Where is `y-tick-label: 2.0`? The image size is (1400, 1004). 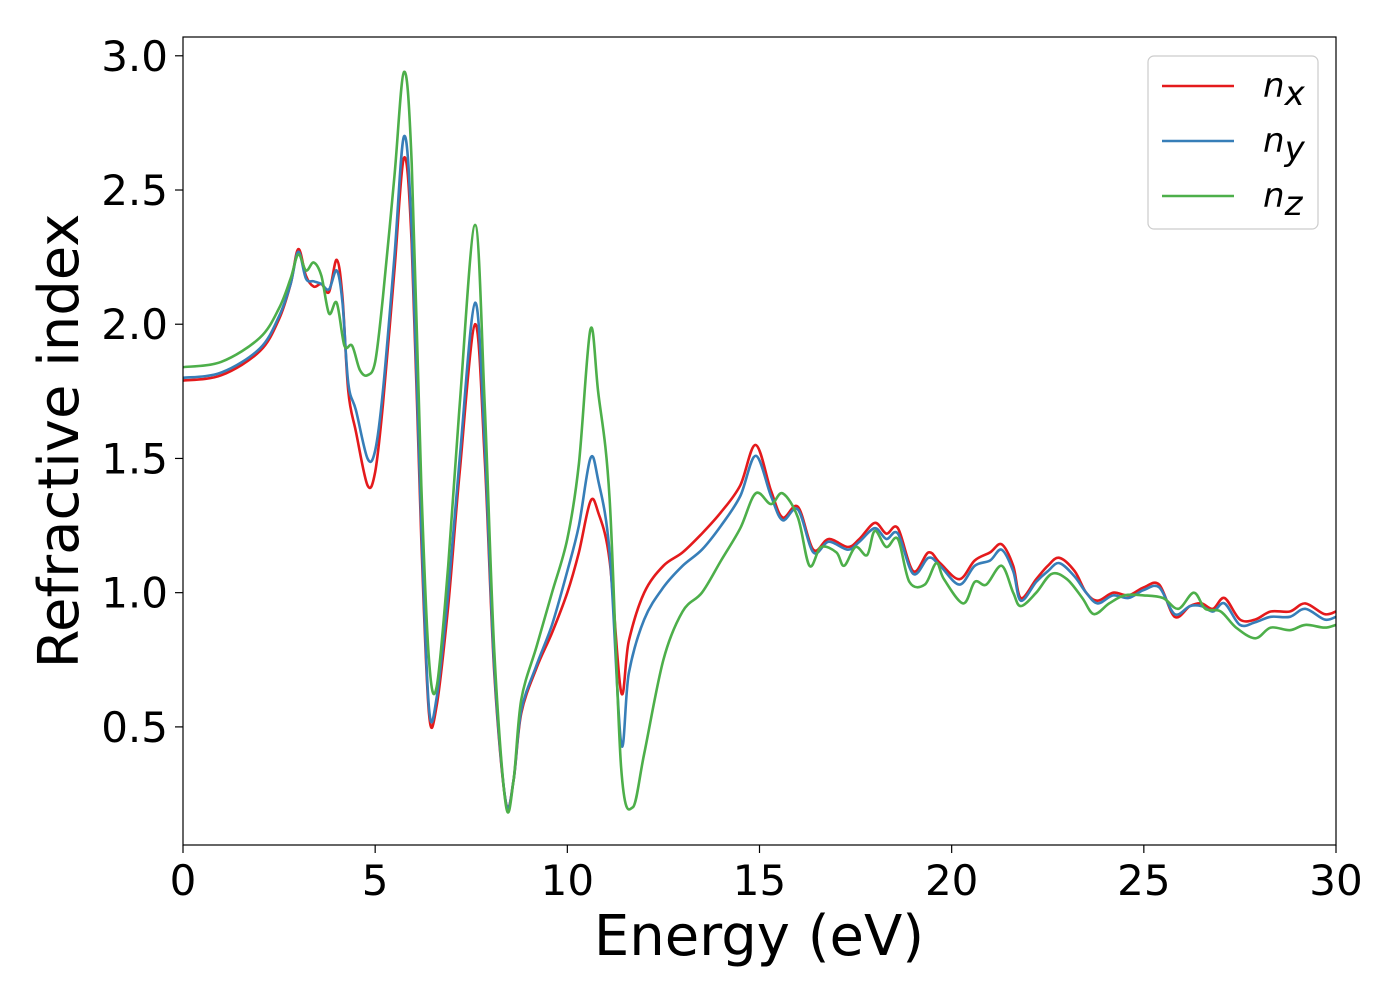
y-tick-label: 2.0 is located at coordinates (134, 324).